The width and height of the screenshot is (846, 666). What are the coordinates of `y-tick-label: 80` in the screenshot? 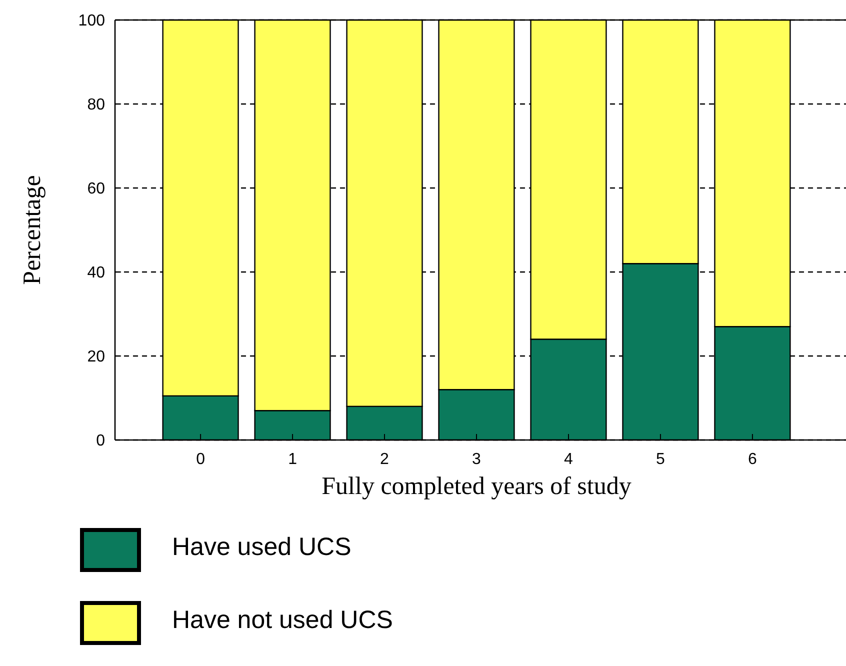 It's located at (96, 105).